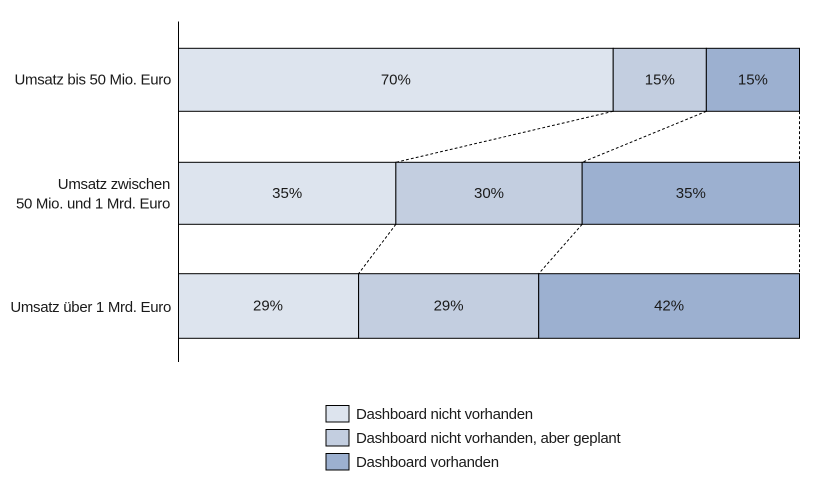 This screenshot has width=820, height=499. I want to click on svg-text: Dashboard nicht vorhanden, so click(444, 414).